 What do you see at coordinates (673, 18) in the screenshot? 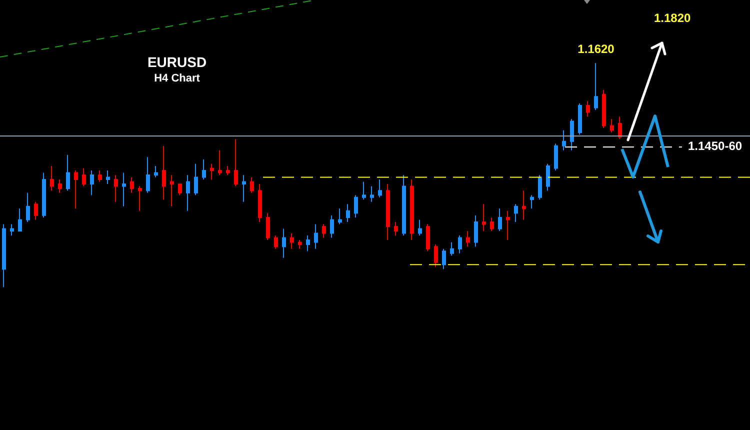
I see `text: 1.1820` at bounding box center [673, 18].